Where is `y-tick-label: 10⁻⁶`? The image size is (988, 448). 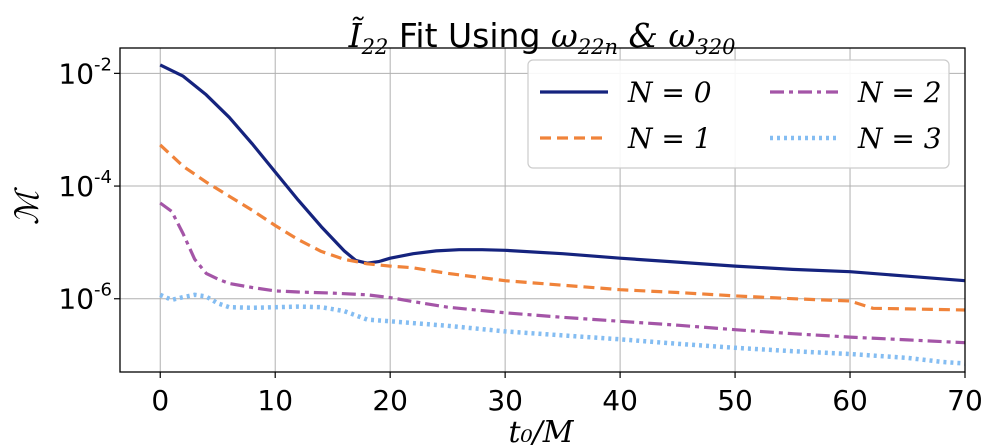 y-tick-label: 10⁻⁶ is located at coordinates (85, 298).